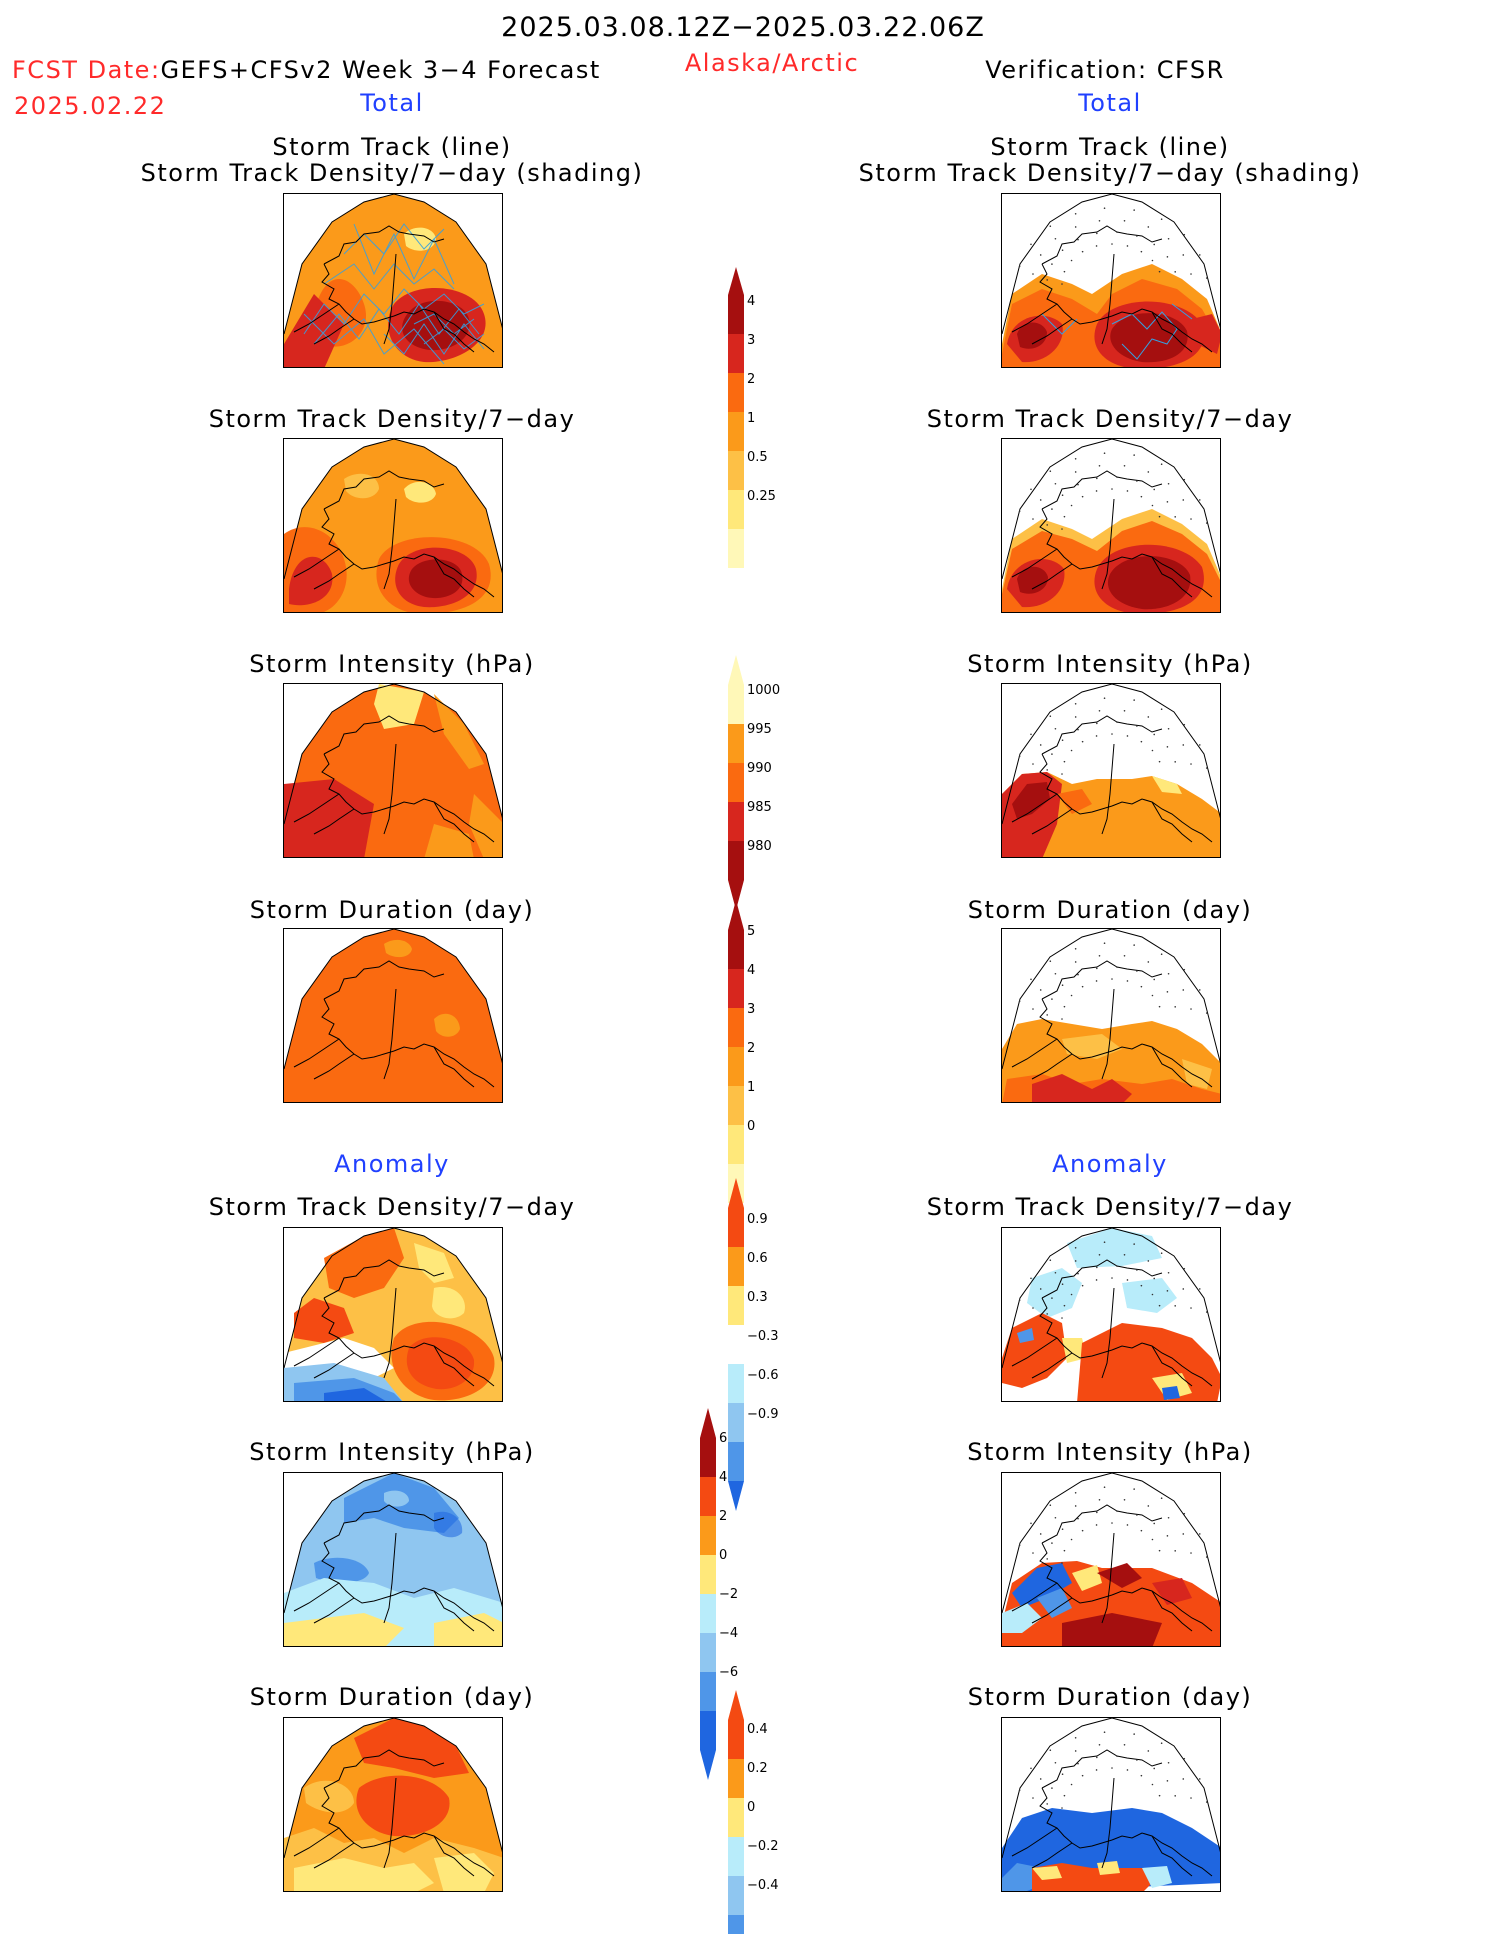 The image size is (1487, 1934). I want to click on fcst-date-label: FCST Date:GEFS+CFSv2 Week 3−4 Forecast, so click(306, 70).